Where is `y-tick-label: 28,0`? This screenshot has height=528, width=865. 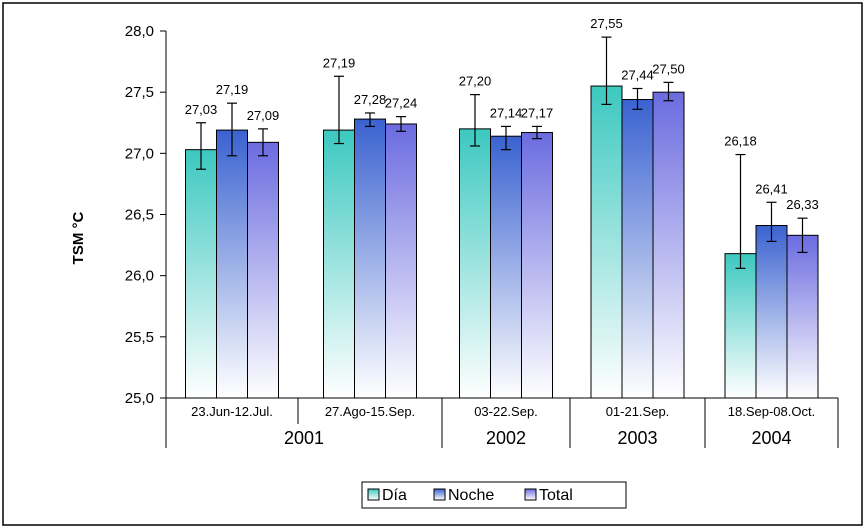
y-tick-label: 28,0 is located at coordinates (139, 31).